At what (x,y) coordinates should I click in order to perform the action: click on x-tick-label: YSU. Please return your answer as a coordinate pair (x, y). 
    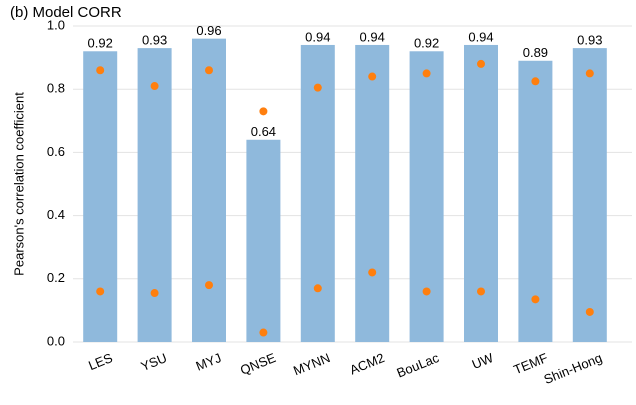
    Looking at the image, I should click on (154, 362).